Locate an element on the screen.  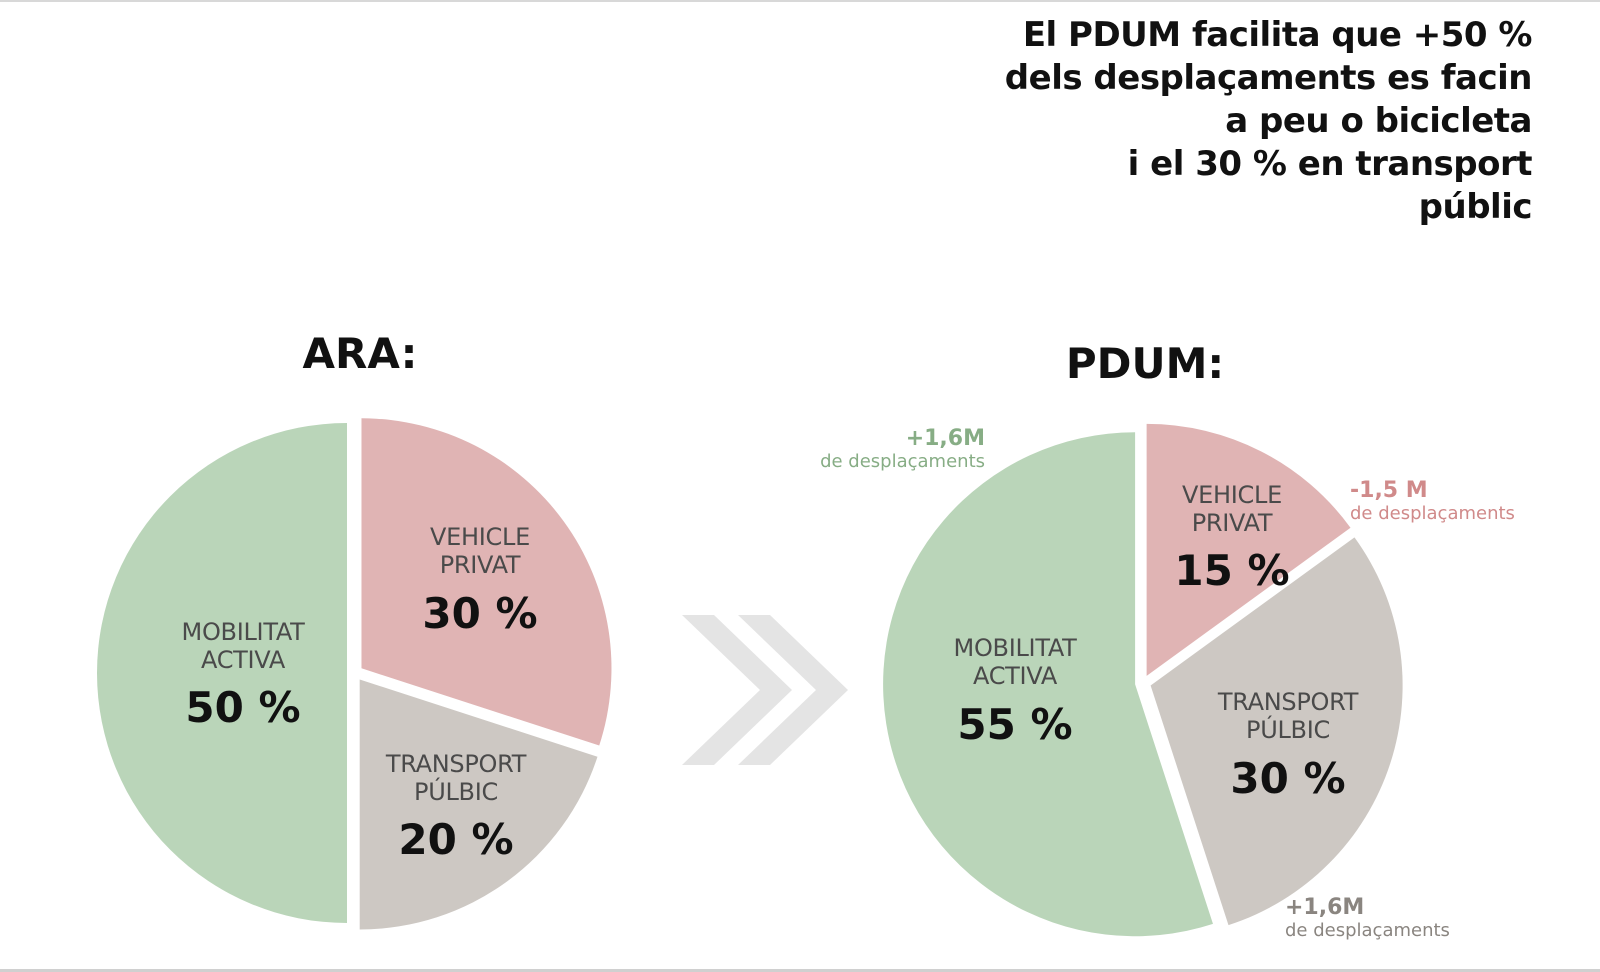
change-annotation-value: -1,5 M is located at coordinates (1389, 490).